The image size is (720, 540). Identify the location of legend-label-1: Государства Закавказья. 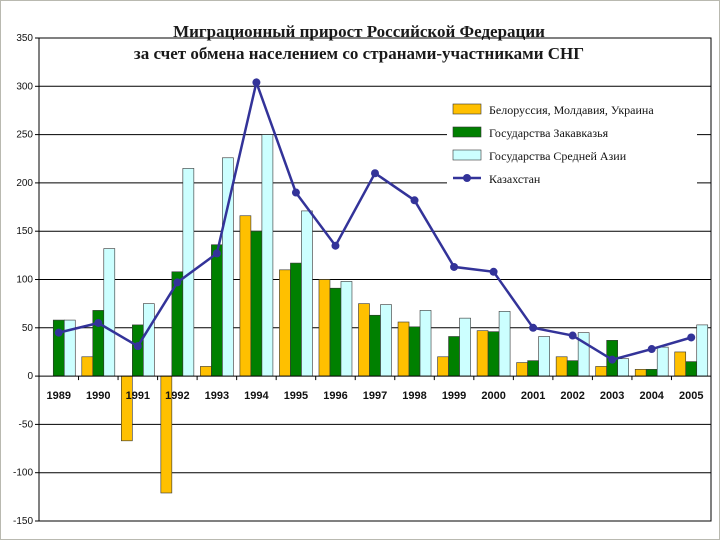
(549, 133).